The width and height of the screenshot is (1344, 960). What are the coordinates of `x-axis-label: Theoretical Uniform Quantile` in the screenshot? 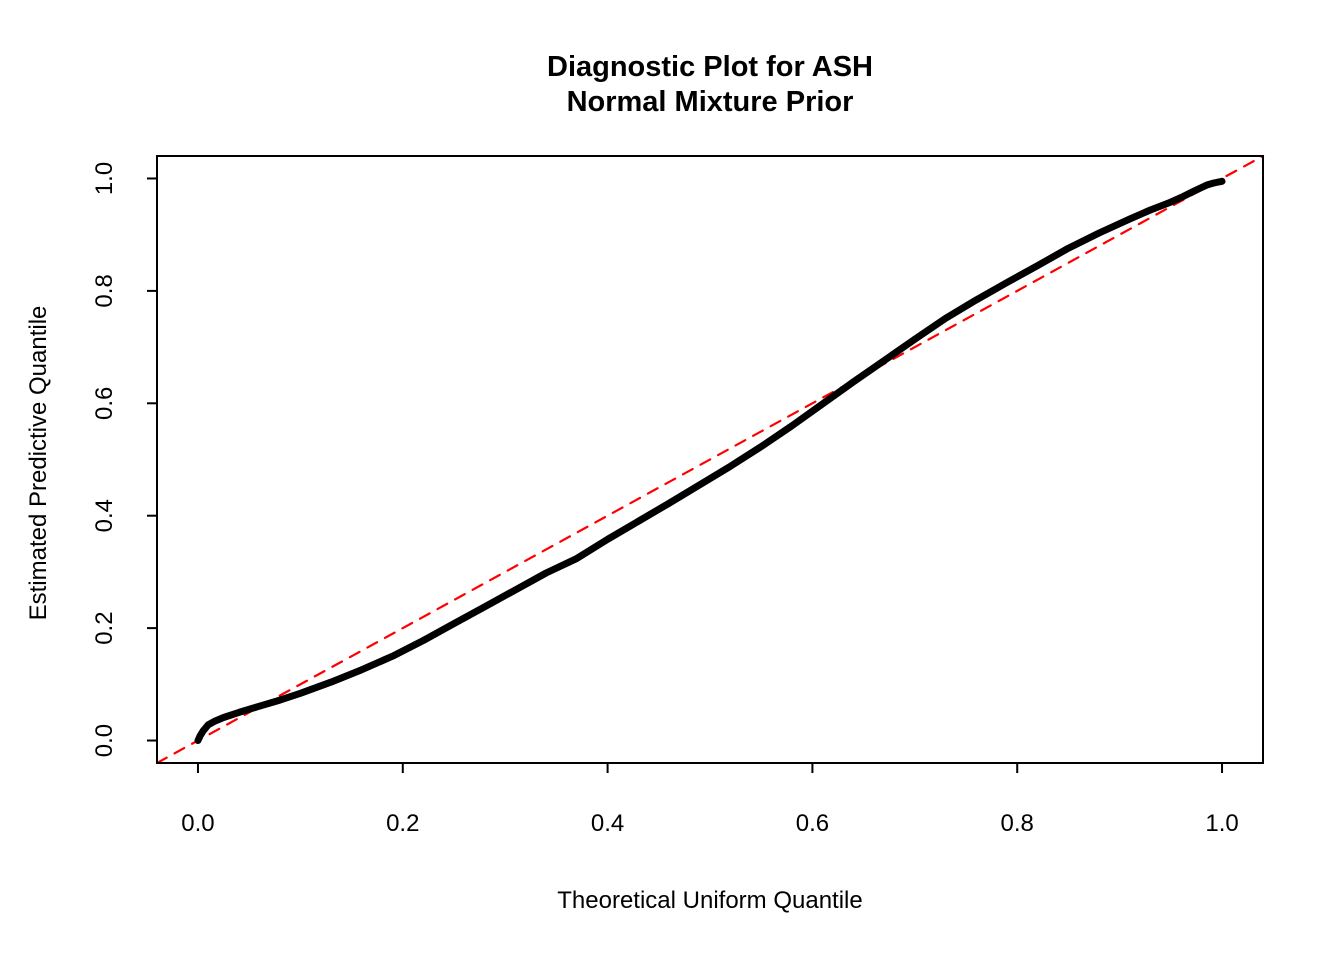 It's located at (709, 900).